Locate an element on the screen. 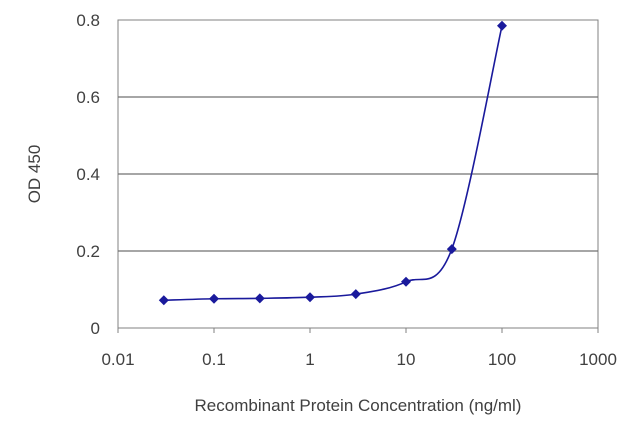 The height and width of the screenshot is (427, 640). x-tick-label: 1 is located at coordinates (309, 359).